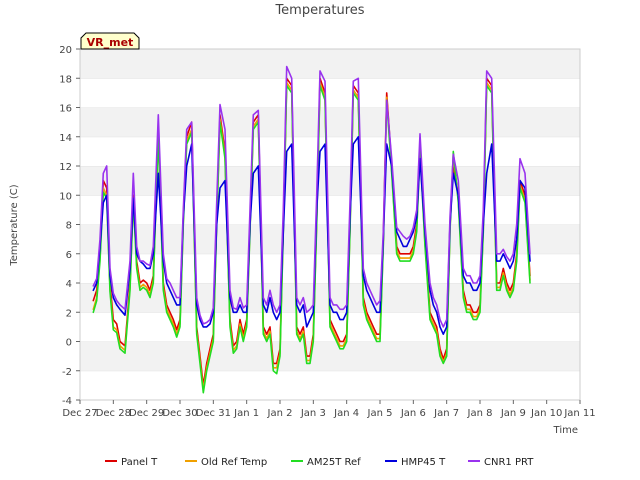  I want to click on x-tick-label: Jan 8, so click(480, 413).